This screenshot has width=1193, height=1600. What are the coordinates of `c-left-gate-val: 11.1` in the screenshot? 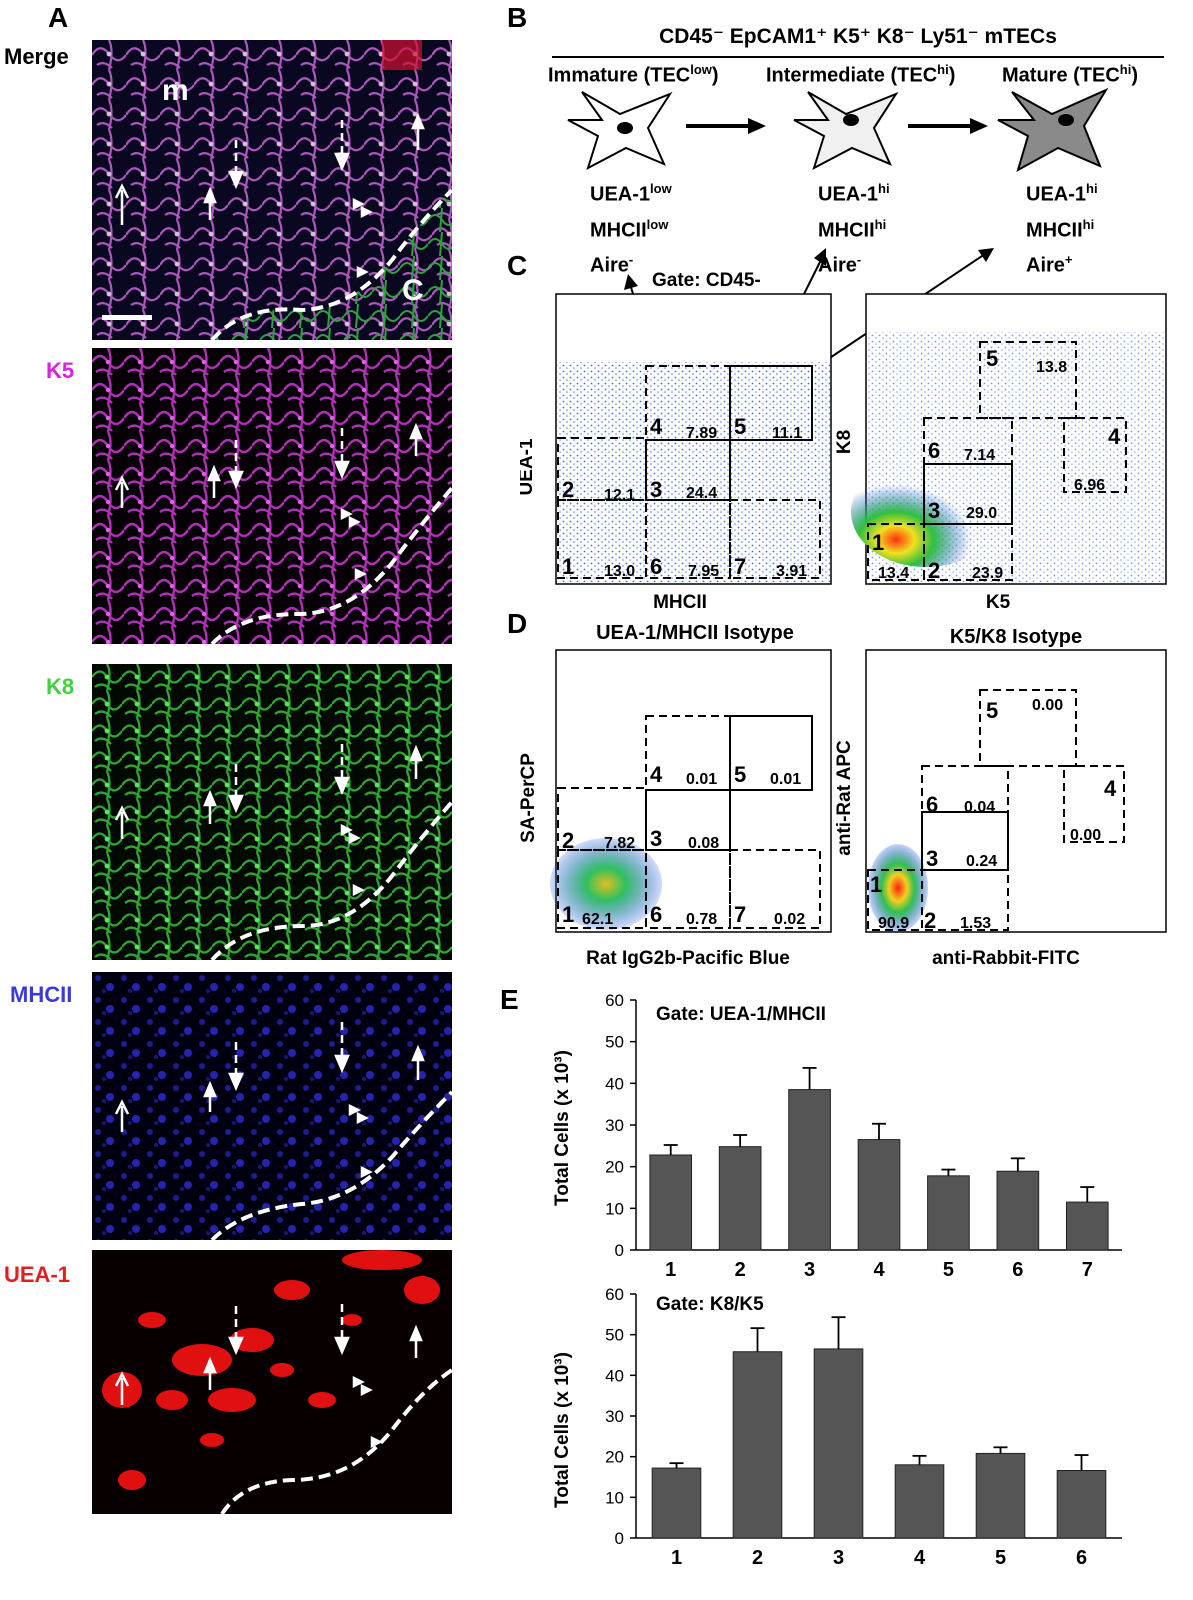 It's located at (787, 433).